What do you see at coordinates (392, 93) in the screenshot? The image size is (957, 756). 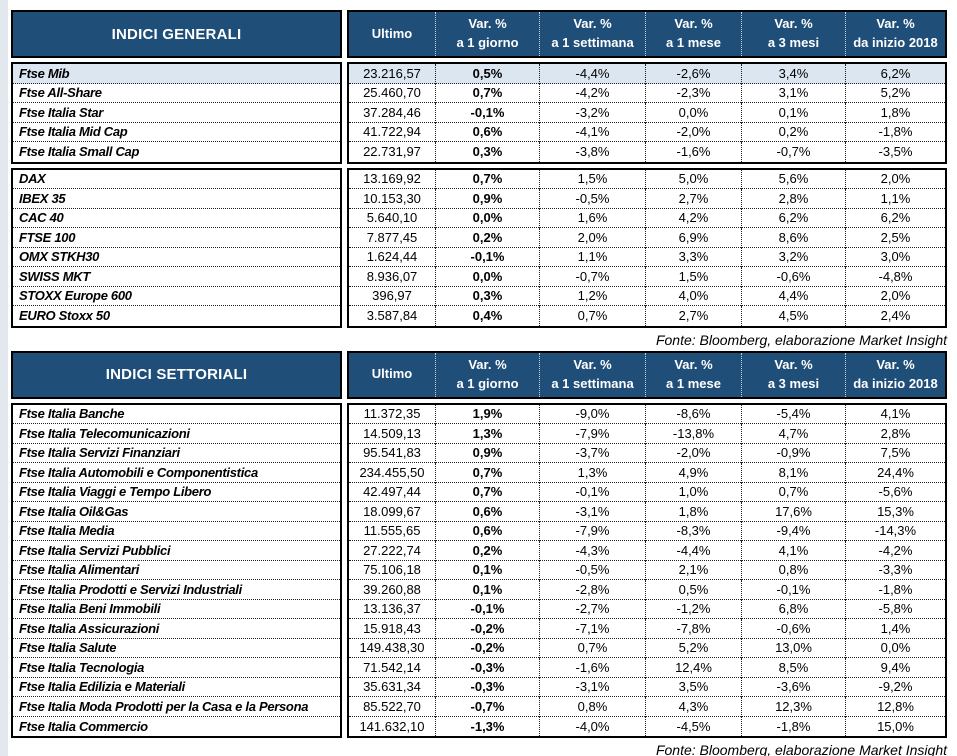 I see `ultimo-value-cell: 25.460,70` at bounding box center [392, 93].